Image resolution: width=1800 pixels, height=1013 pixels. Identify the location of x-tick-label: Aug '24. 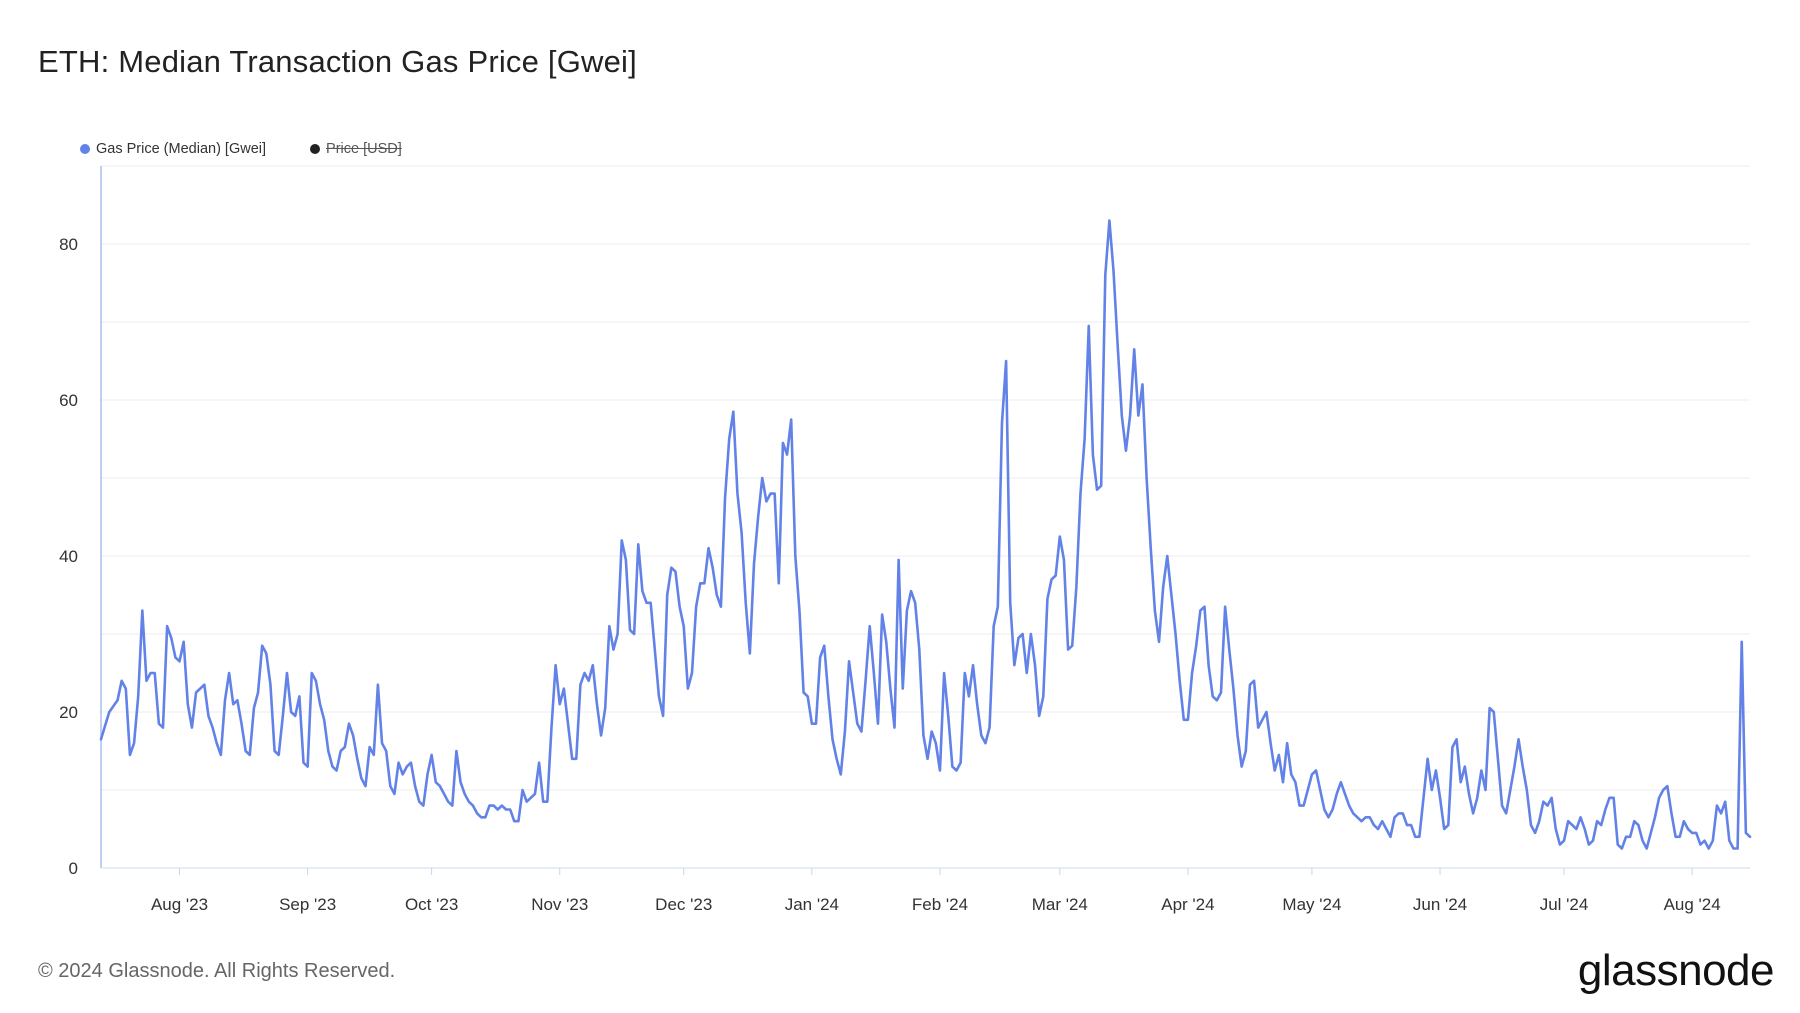
(1692, 904).